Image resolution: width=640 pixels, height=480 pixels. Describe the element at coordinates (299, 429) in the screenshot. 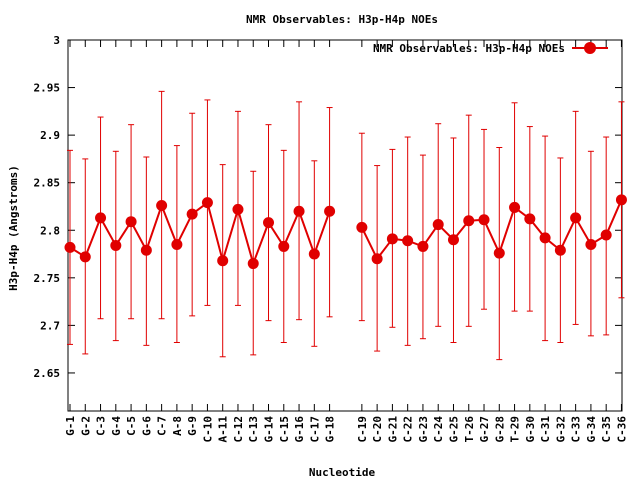

I see `x-tick-label: G-16` at that location.